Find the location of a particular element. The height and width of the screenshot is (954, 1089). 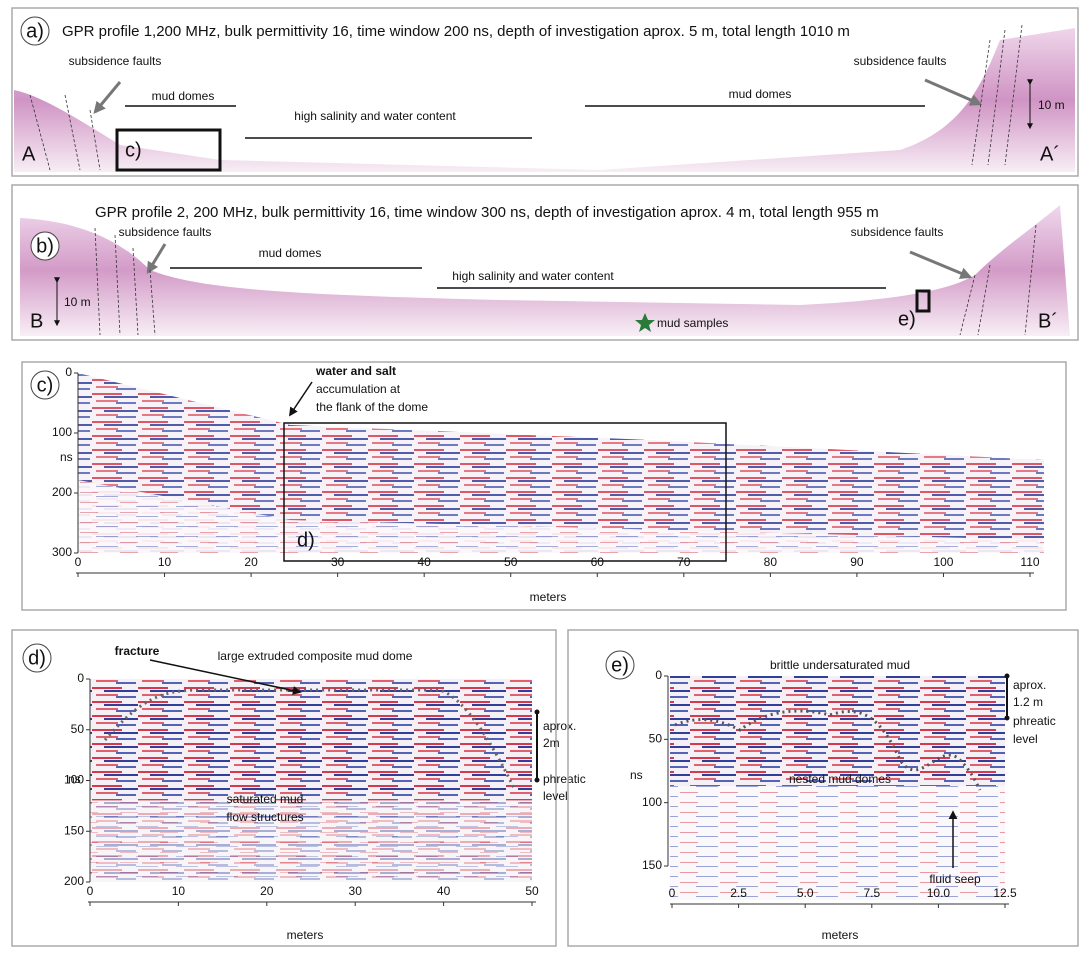

x-tick-label: 100 is located at coordinates (943, 562).